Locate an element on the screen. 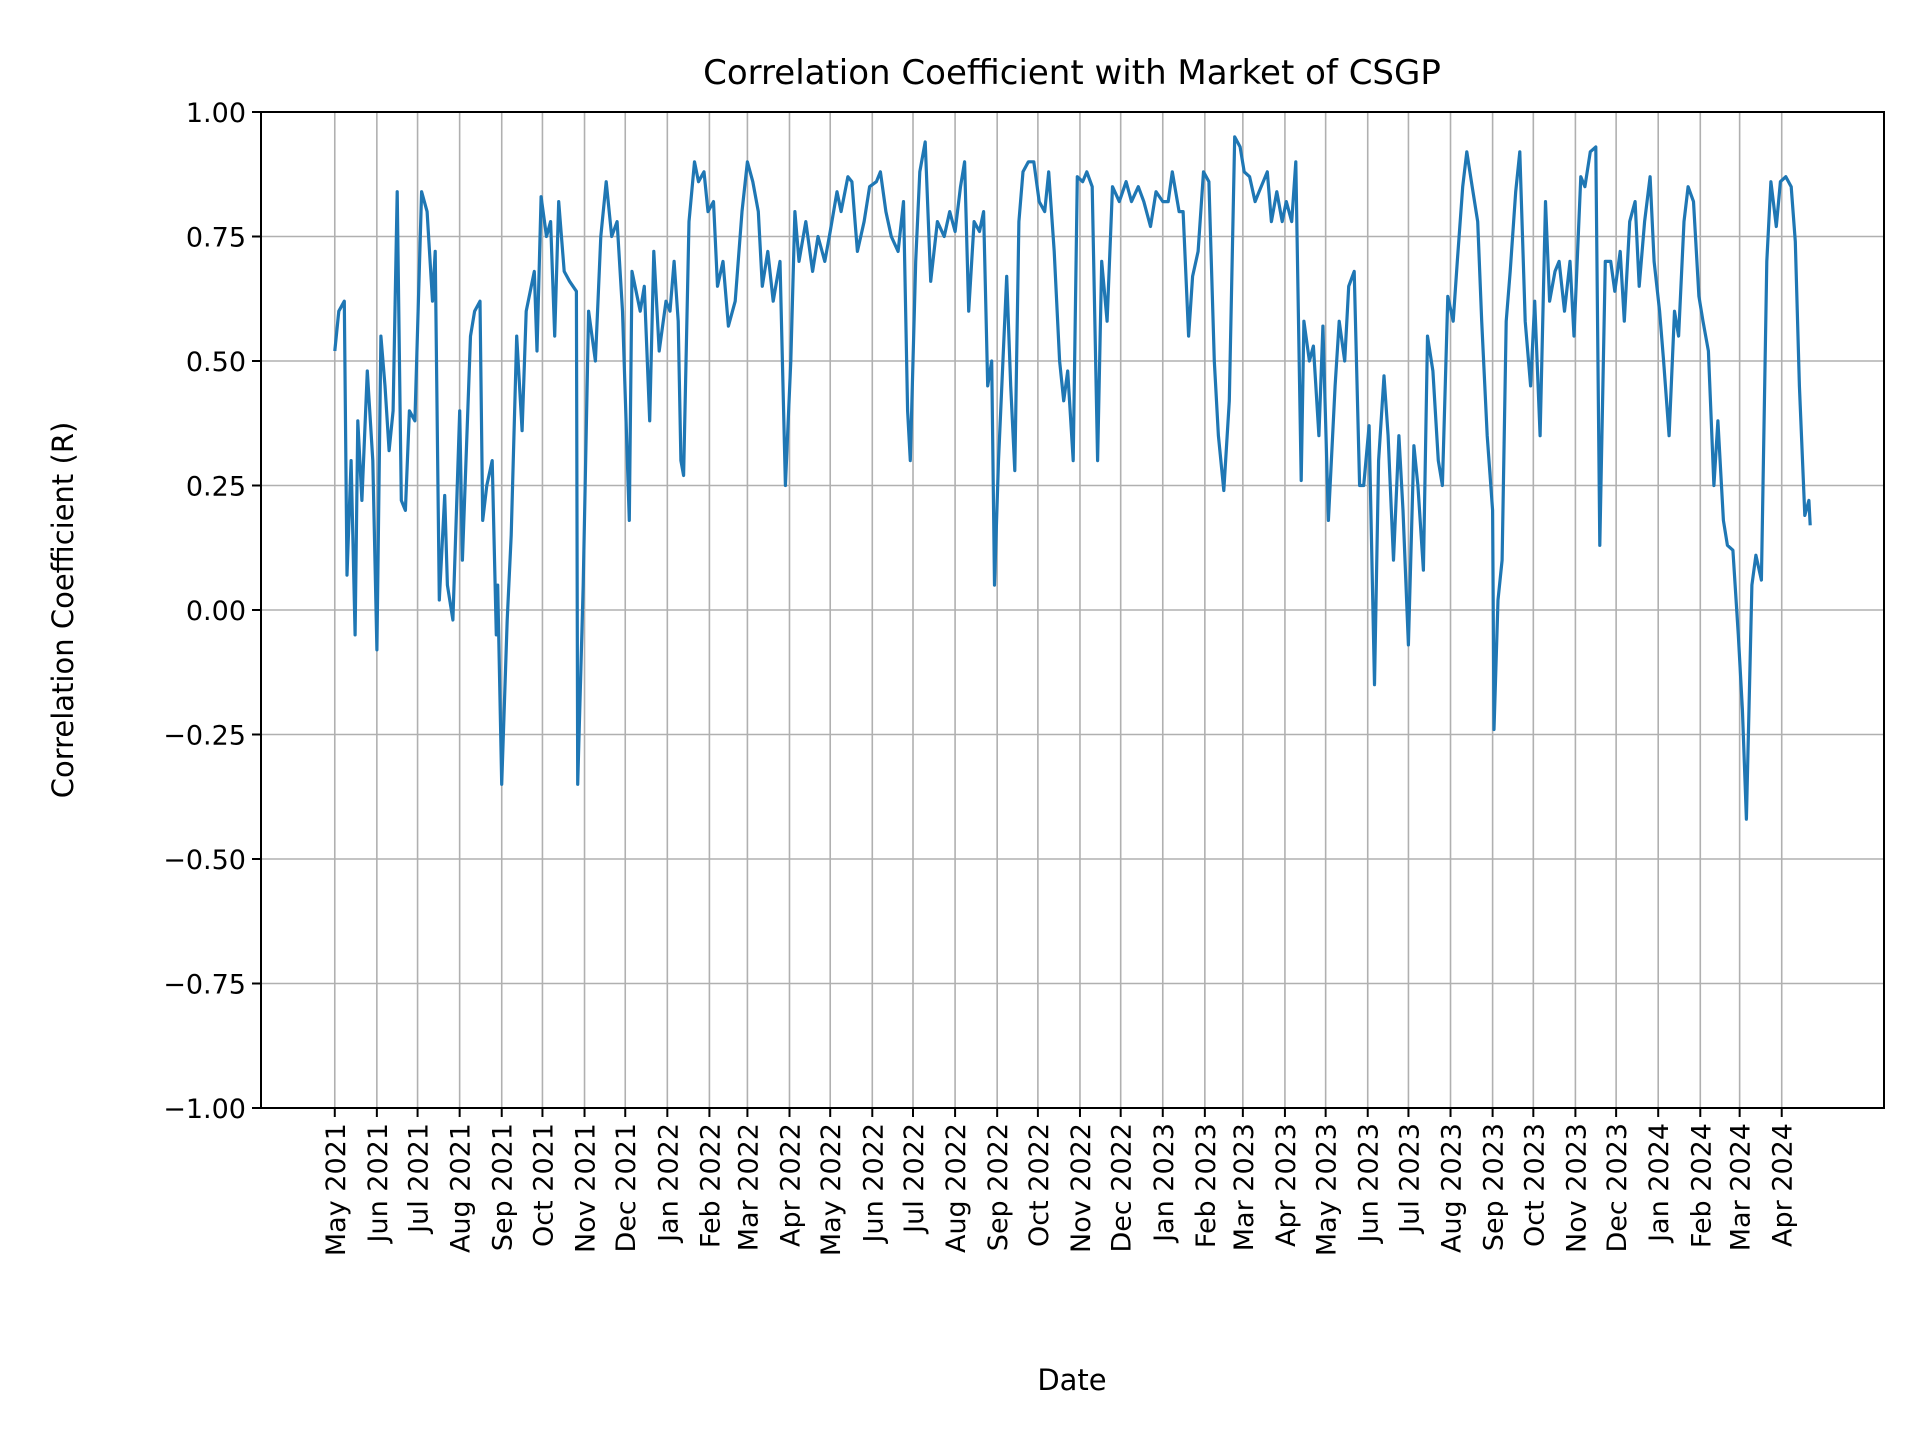  x-tick-label: Dec 2023 is located at coordinates (1617, 1188).